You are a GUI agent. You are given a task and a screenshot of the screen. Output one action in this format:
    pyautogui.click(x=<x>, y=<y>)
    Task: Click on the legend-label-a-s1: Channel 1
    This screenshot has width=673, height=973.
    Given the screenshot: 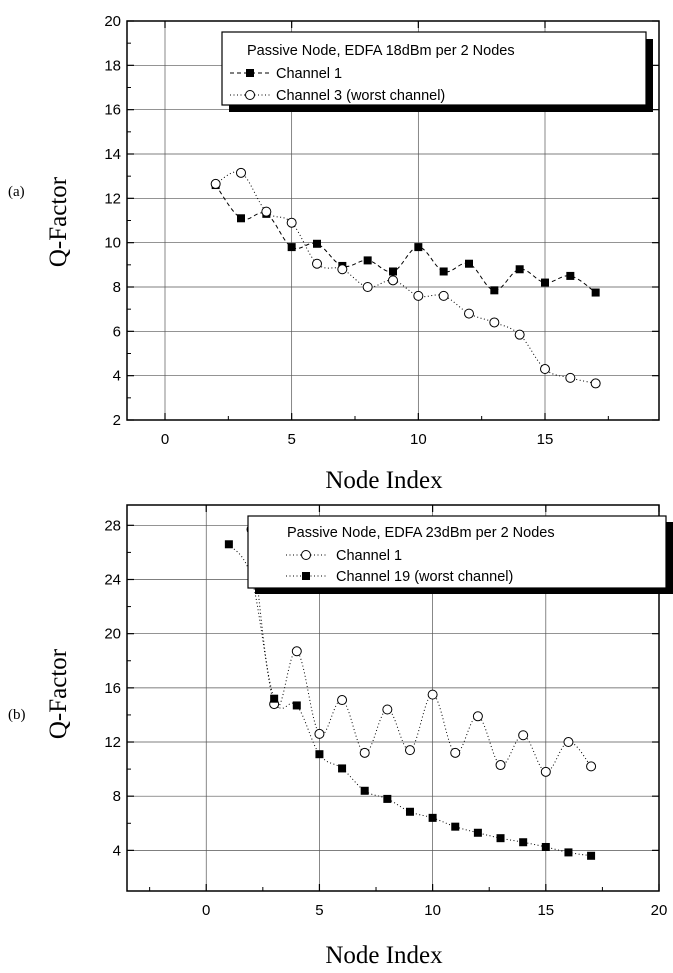 What is the action you would take?
    pyautogui.click(x=309, y=74)
    